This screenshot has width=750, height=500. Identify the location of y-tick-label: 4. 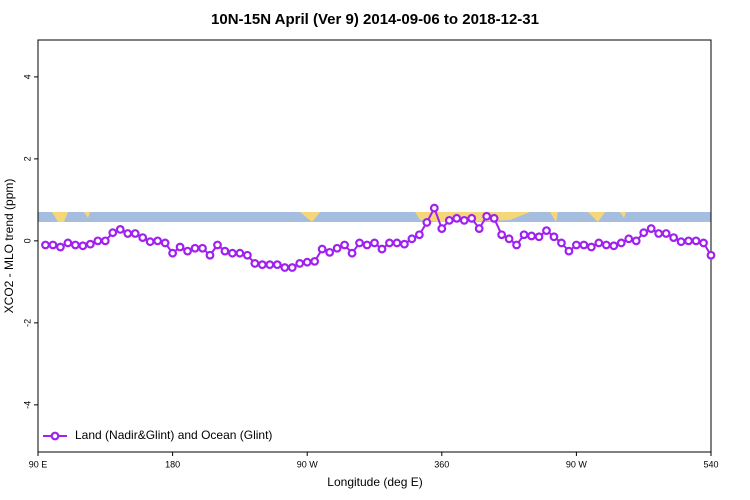
(27, 76).